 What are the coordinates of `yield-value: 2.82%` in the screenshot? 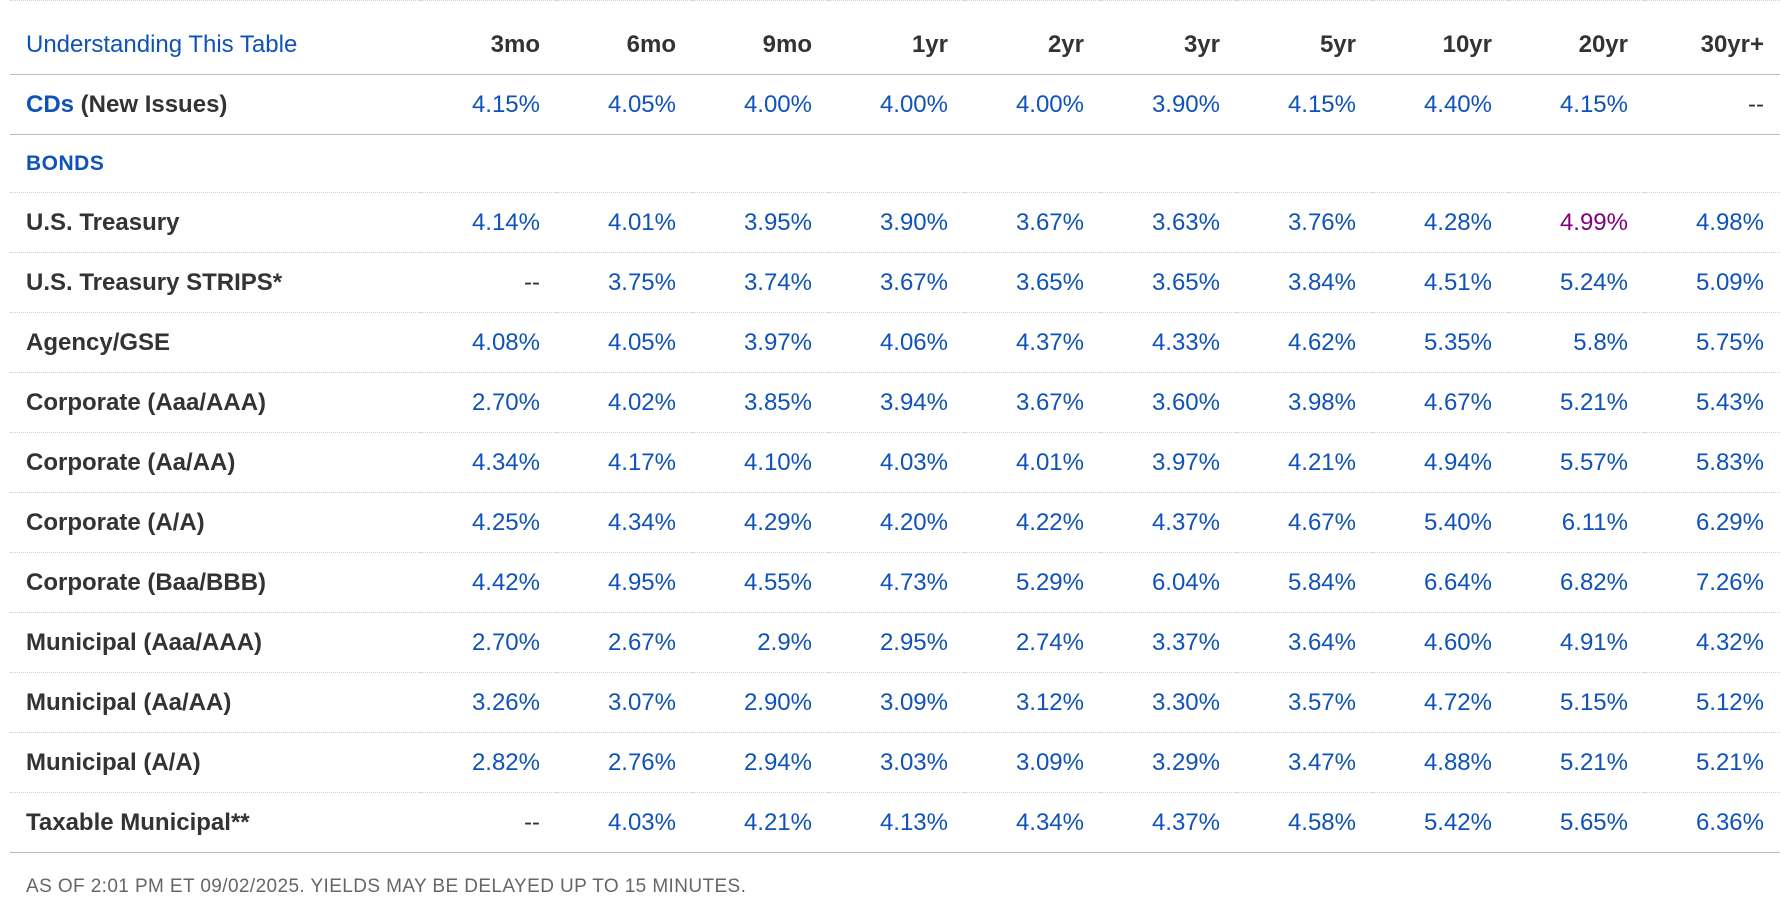 It's located at (505, 762).